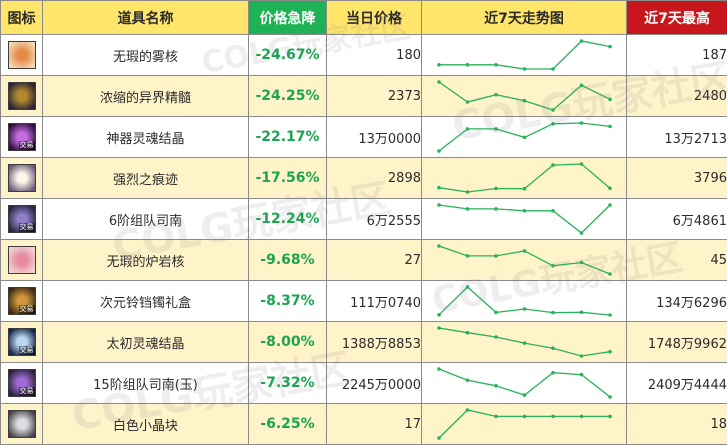  I want to click on seven-day-max: 6万4861, so click(677, 219).